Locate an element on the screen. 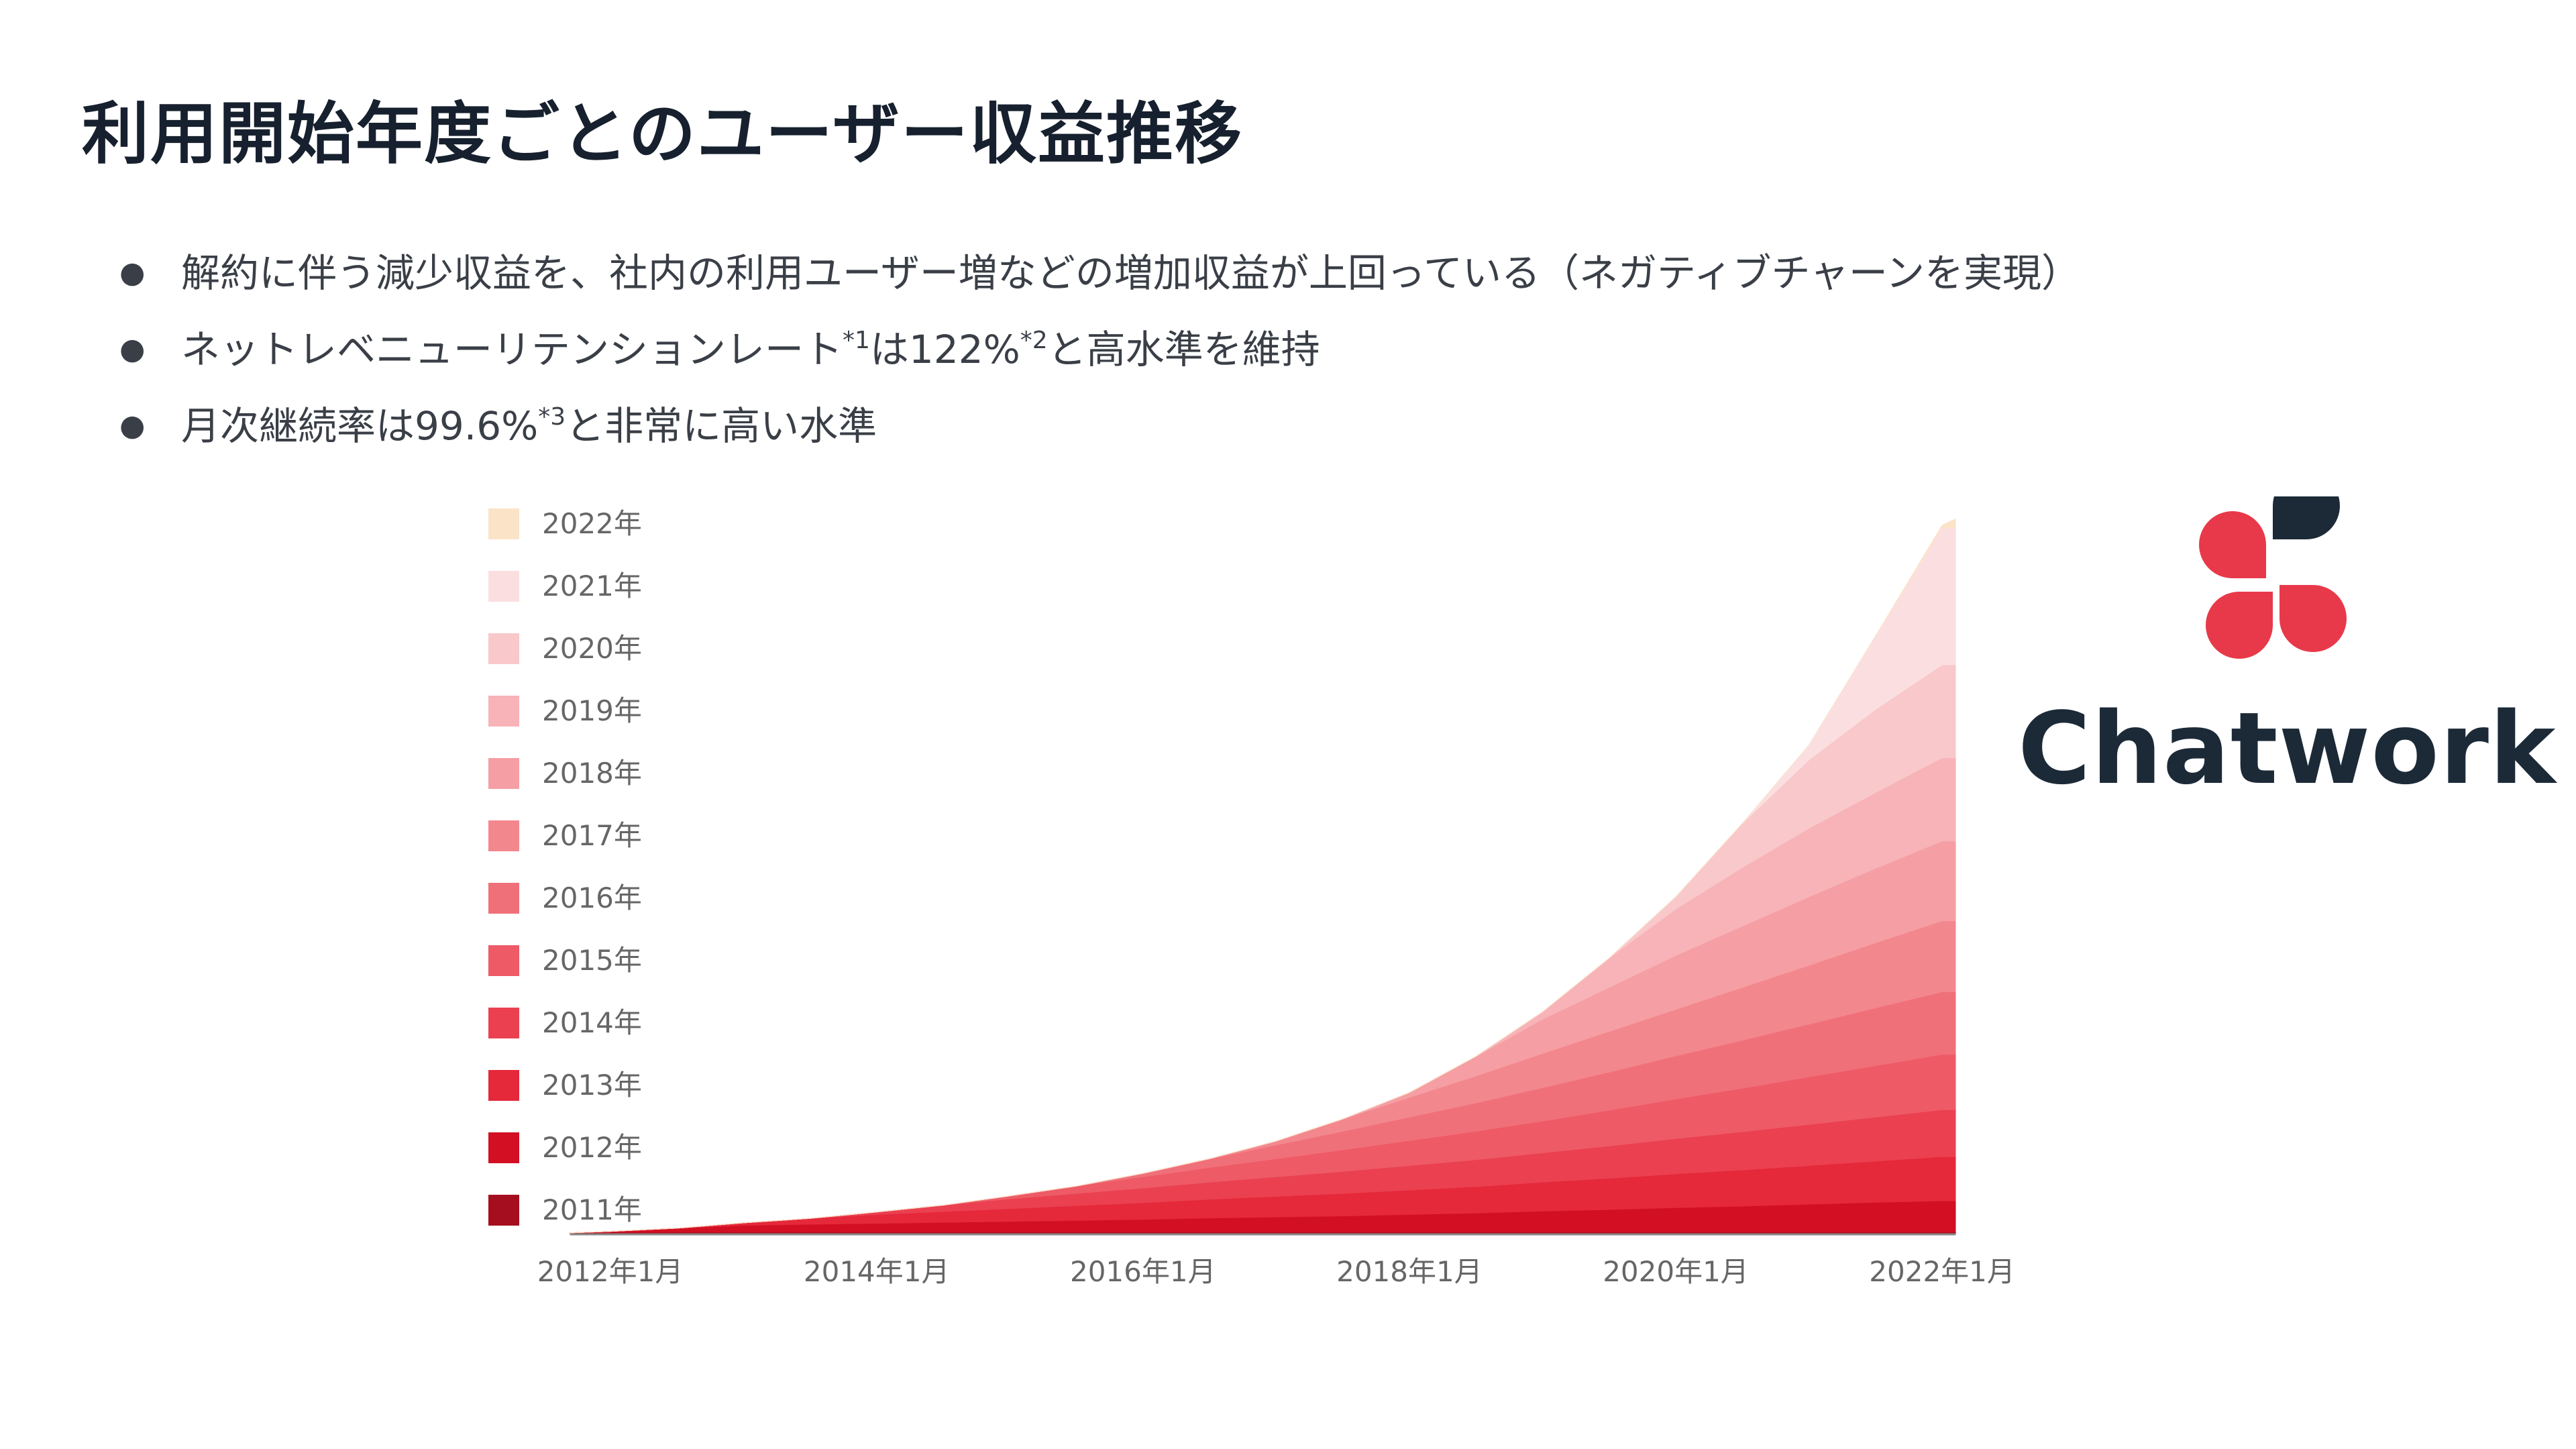  legend-label-2013年: 2013年 is located at coordinates (592, 1085).